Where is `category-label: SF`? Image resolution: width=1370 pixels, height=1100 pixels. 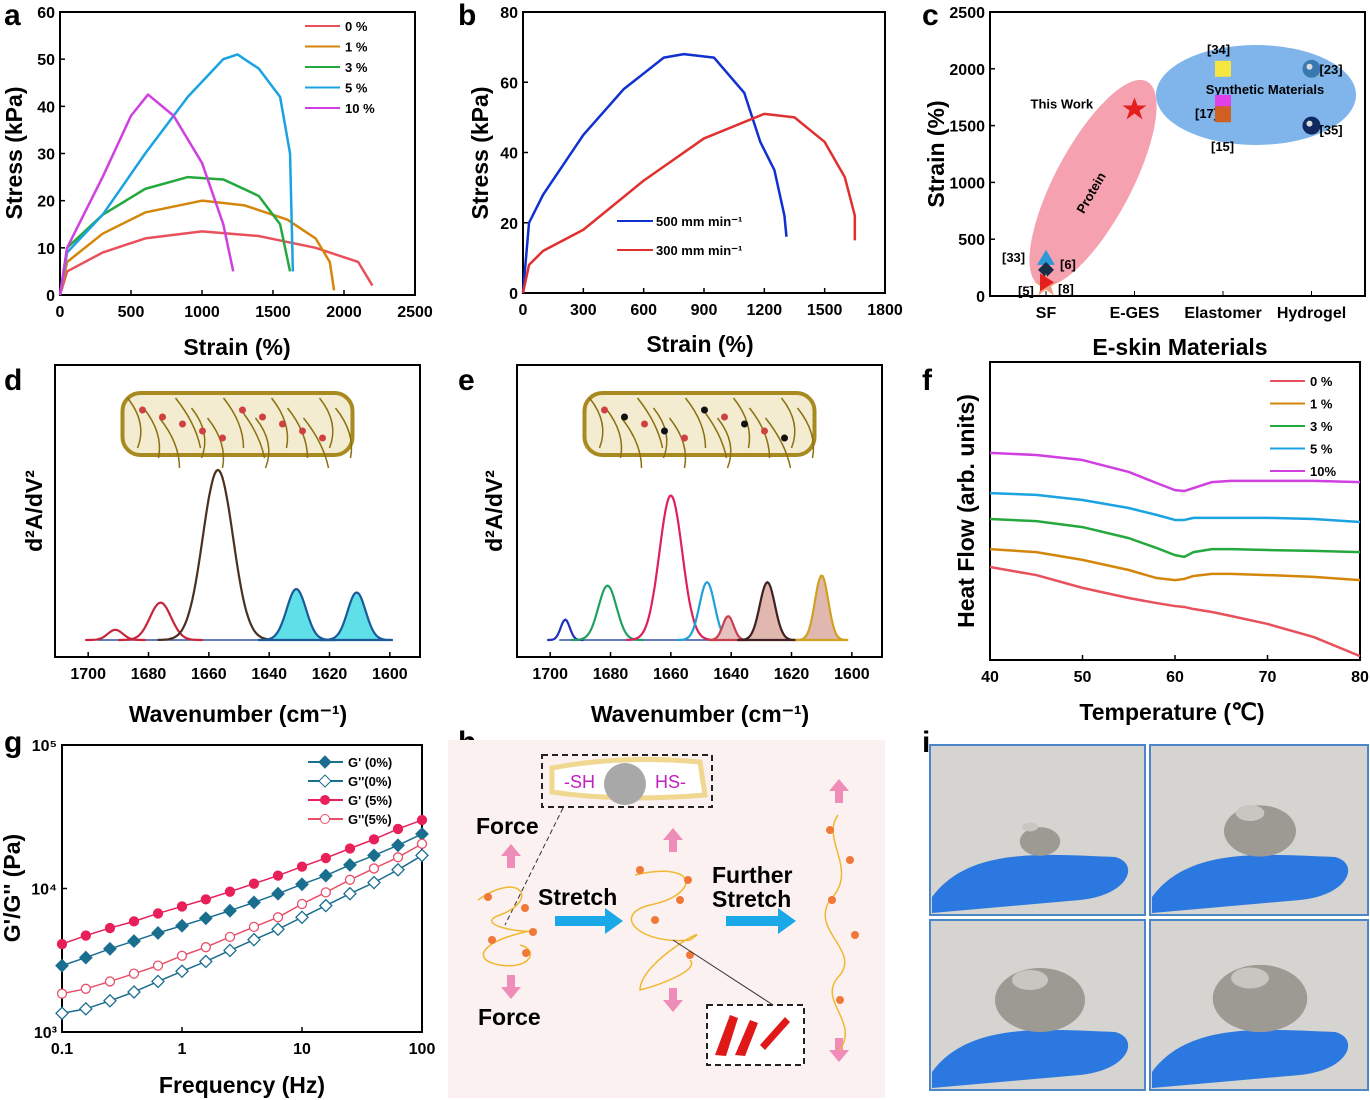
category-label: SF is located at coordinates (1046, 313).